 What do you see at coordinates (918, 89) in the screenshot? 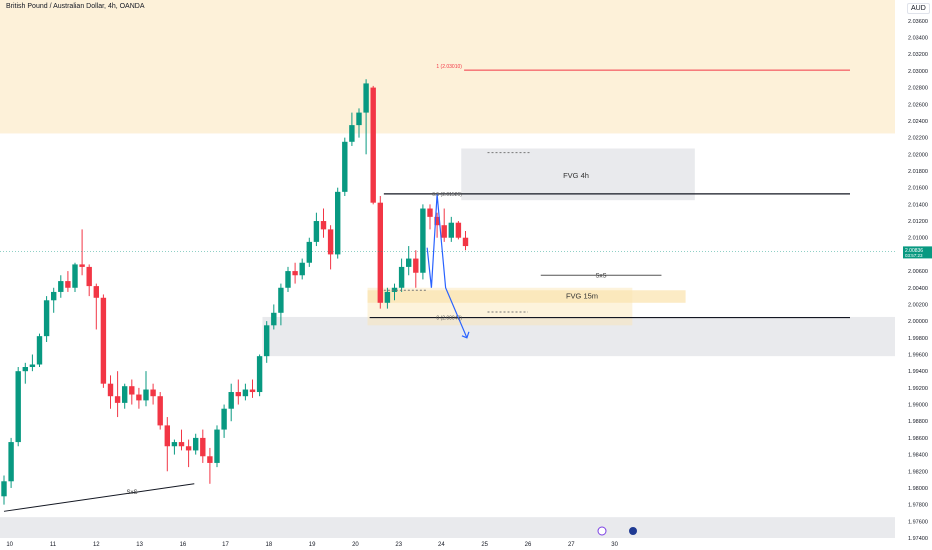
I see `y-tick-label: 2.02800` at bounding box center [918, 89].